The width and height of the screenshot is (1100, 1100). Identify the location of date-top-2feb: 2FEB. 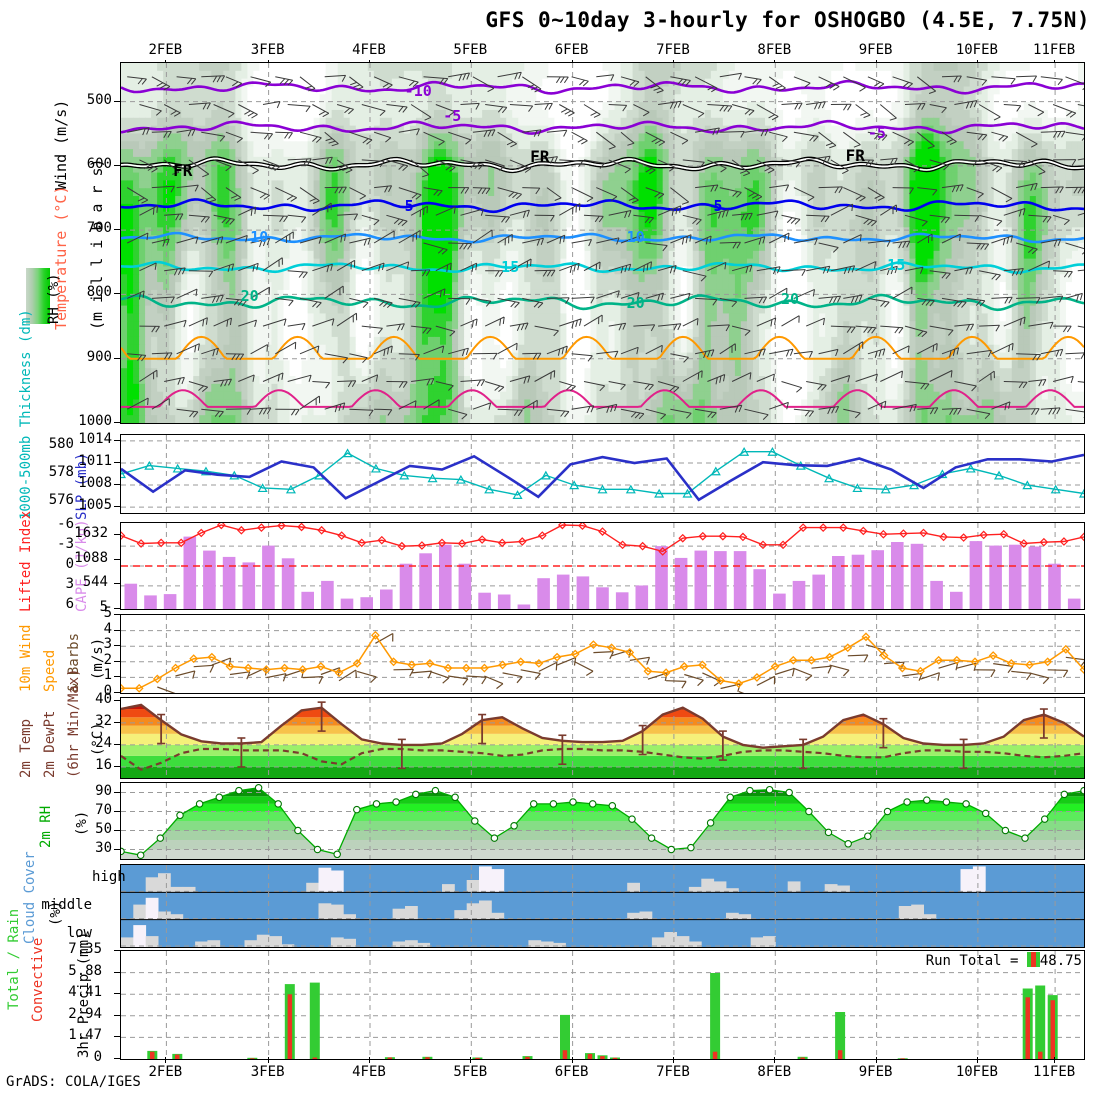
(165, 50).